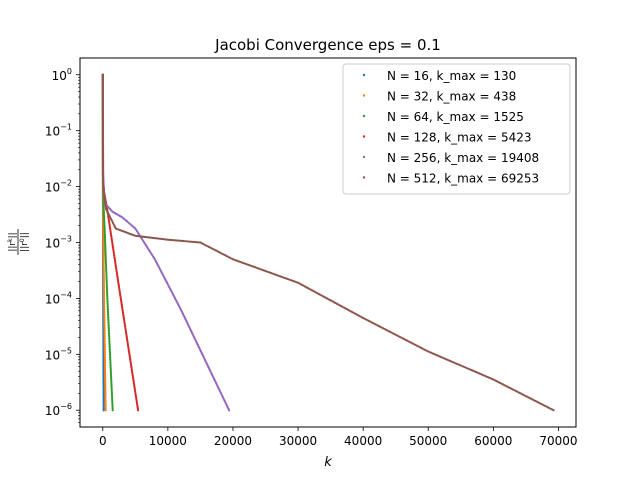 The width and height of the screenshot is (640, 480). What do you see at coordinates (451, 76) in the screenshot?
I see `legend-label: N = 16, k_max = 130` at bounding box center [451, 76].